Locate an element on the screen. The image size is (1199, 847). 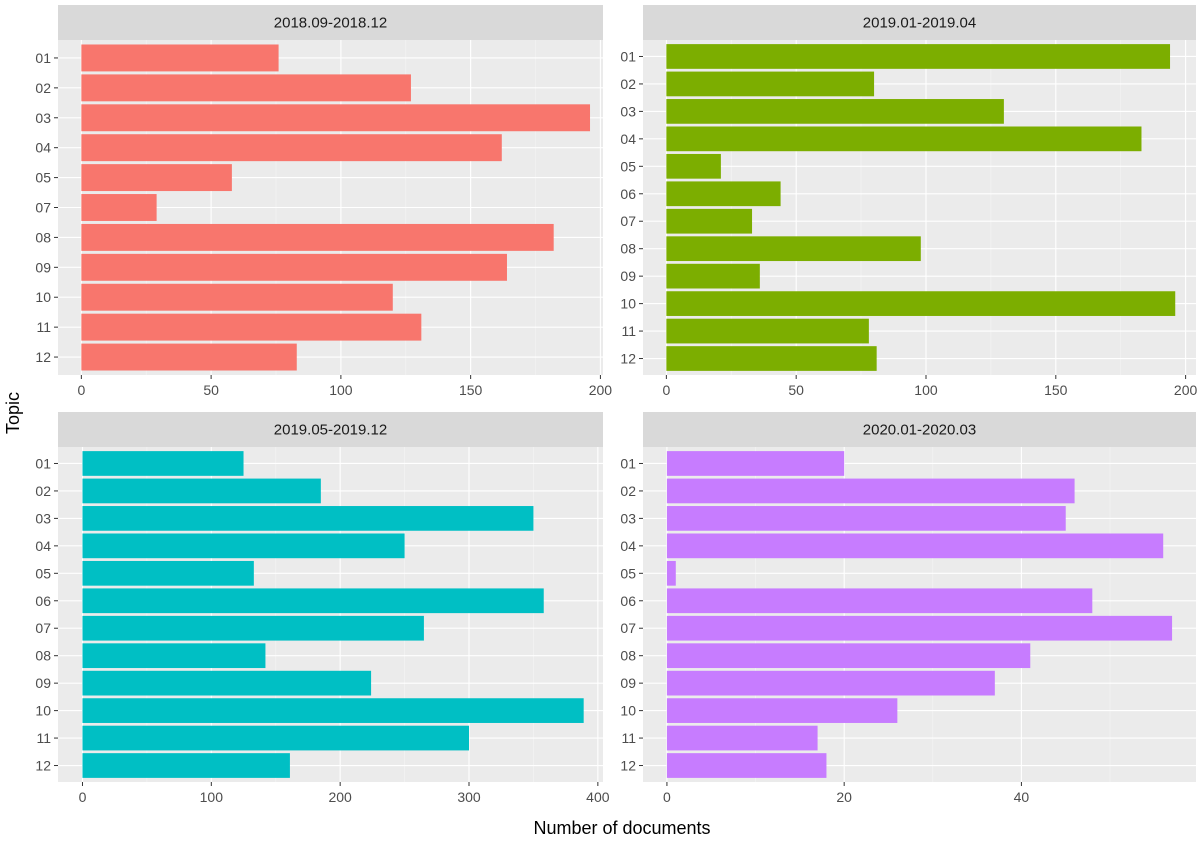
facet-strip-label: 2019.05-2019.12 is located at coordinates (330, 430).